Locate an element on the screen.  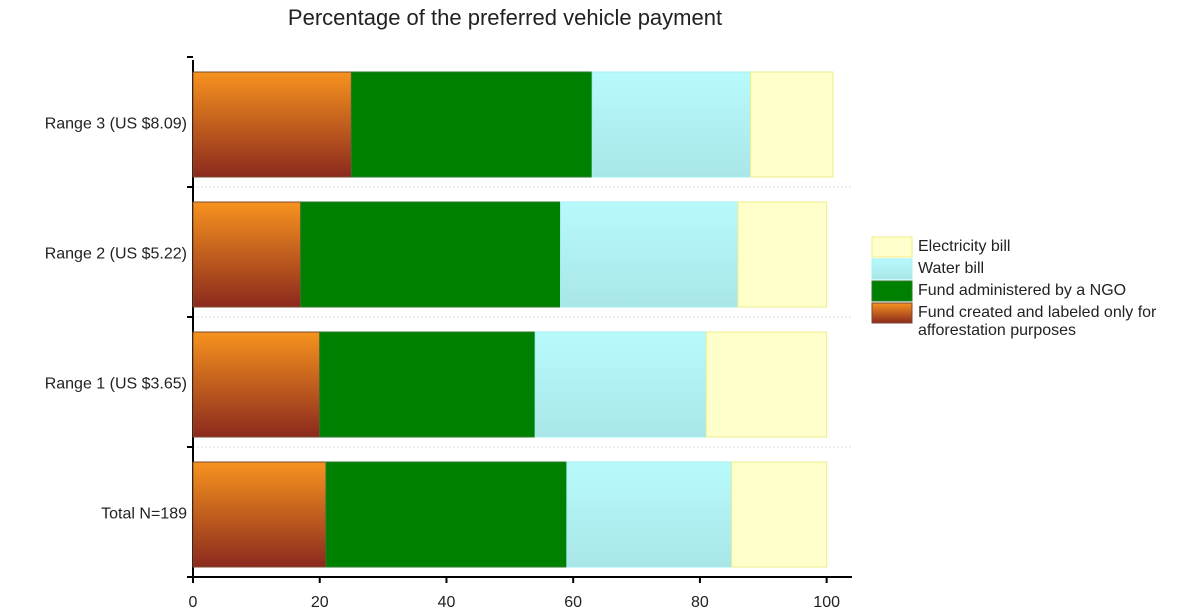
y-tick-label: Range 2 (US $5.22) is located at coordinates (116, 254).